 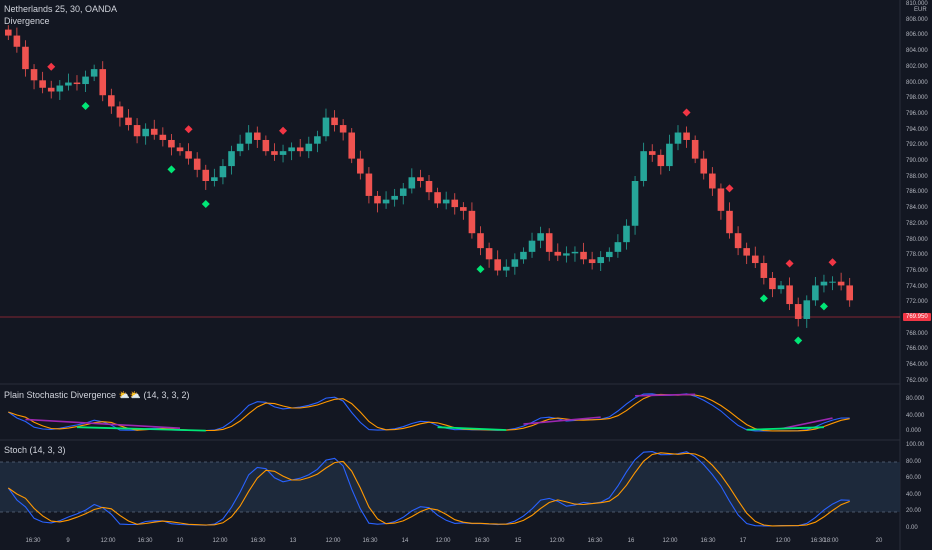 What do you see at coordinates (915, 445) in the screenshot?
I see `stoch-axis-label: 100.00` at bounding box center [915, 445].